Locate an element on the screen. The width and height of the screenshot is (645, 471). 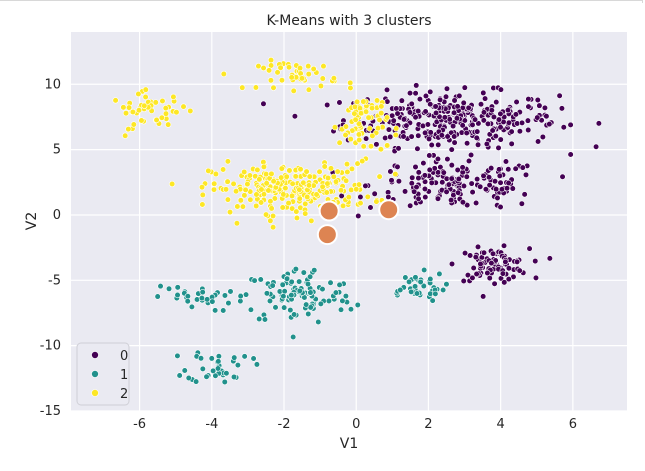
centroid-marker is located at coordinates (327, 235).